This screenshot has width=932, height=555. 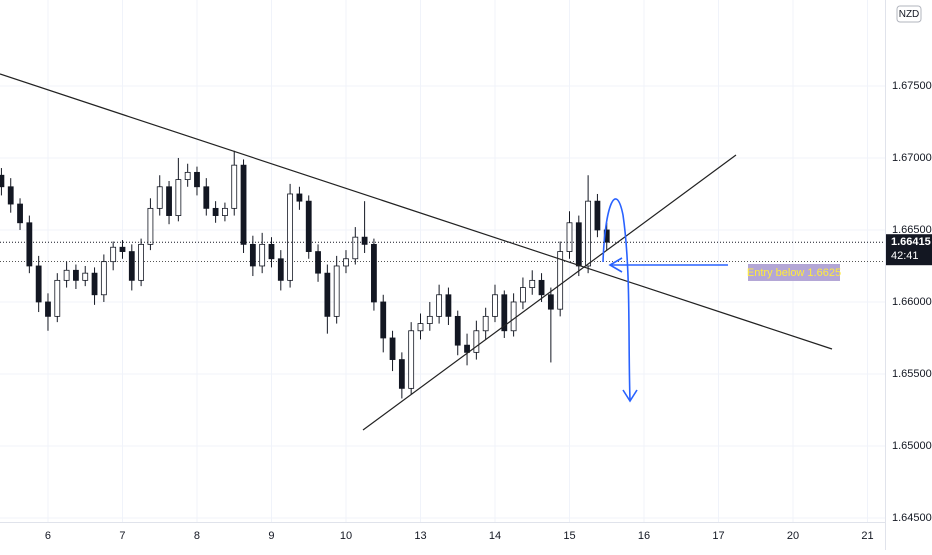 I want to click on y-tick-label: 1.66500, so click(x=912, y=230).